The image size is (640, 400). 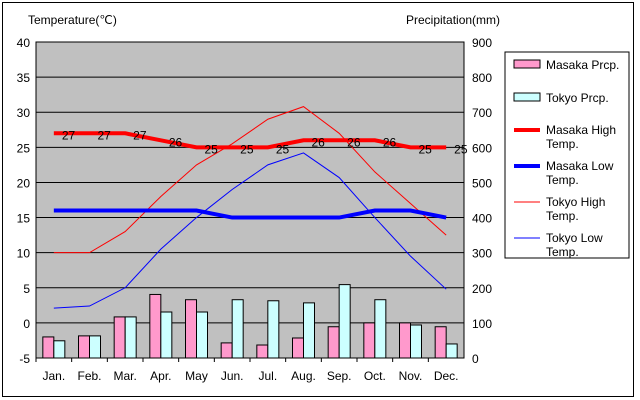 I want to click on y-tick-left: 40, so click(x=24, y=43).